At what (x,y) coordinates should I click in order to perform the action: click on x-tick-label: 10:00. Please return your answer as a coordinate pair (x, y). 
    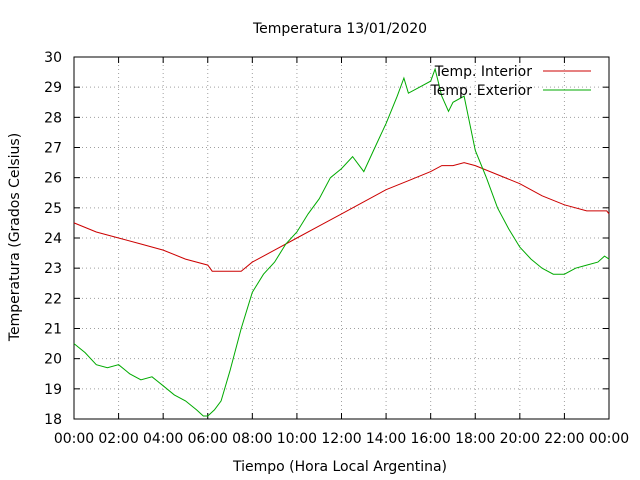
    Looking at the image, I should click on (297, 439).